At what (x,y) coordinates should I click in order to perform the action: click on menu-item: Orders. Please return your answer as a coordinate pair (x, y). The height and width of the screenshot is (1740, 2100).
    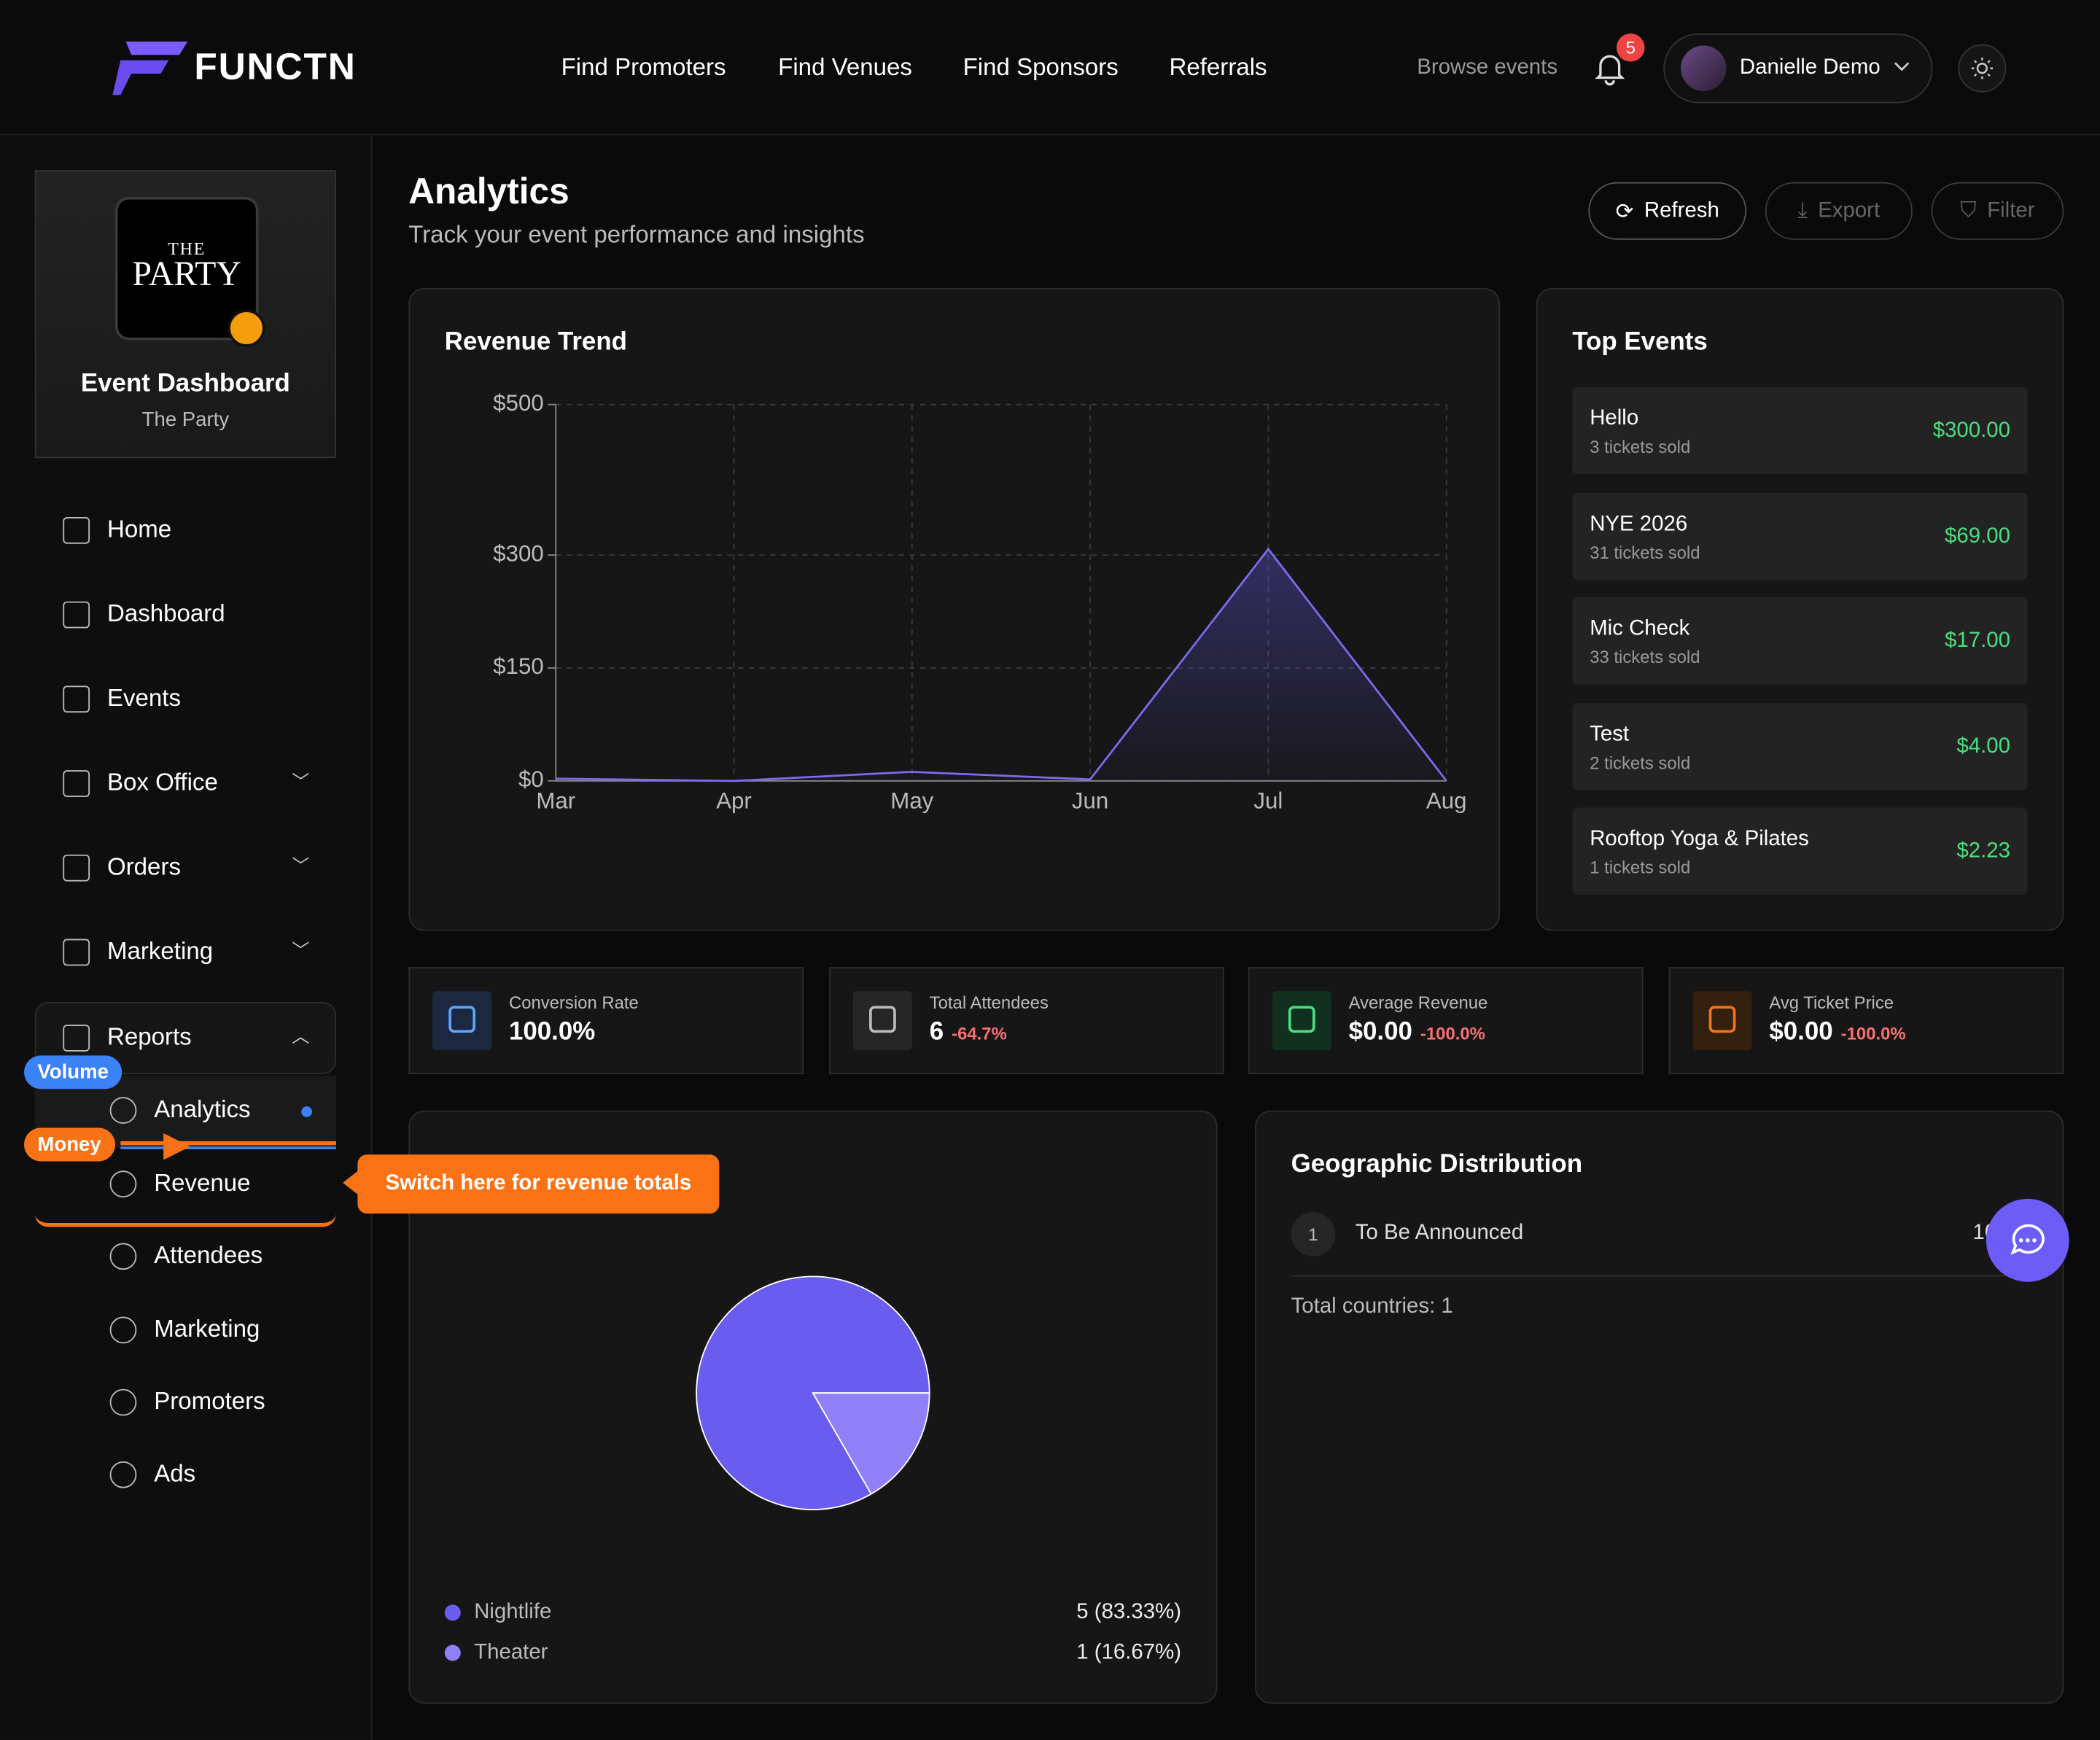
    Looking at the image, I should click on (143, 866).